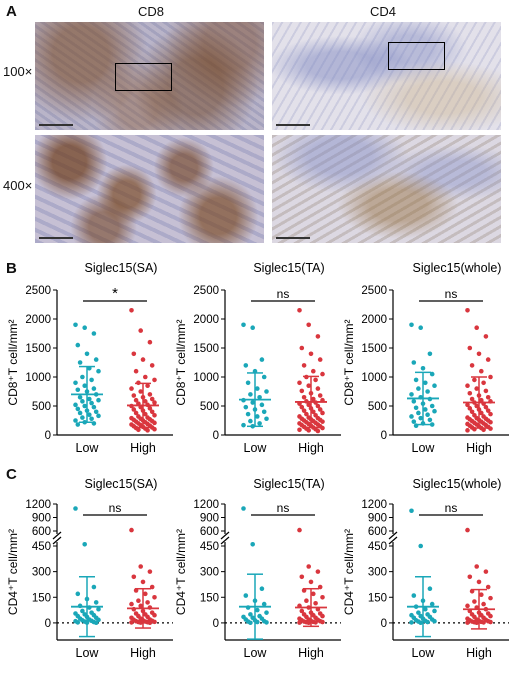 The image size is (532, 677). I want to click on y-tick-label: 2000, so click(374, 320).